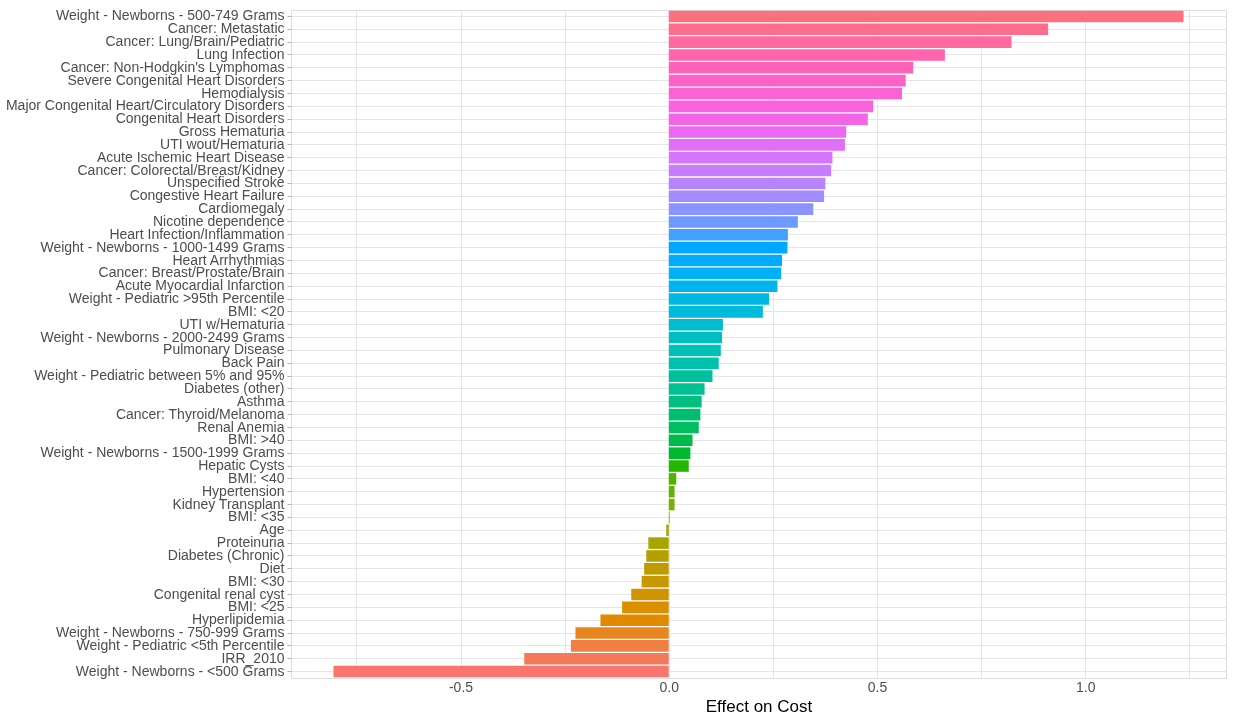 The width and height of the screenshot is (1241, 727). What do you see at coordinates (877, 686) in the screenshot?
I see `x-tick-label: 0.5` at bounding box center [877, 686].